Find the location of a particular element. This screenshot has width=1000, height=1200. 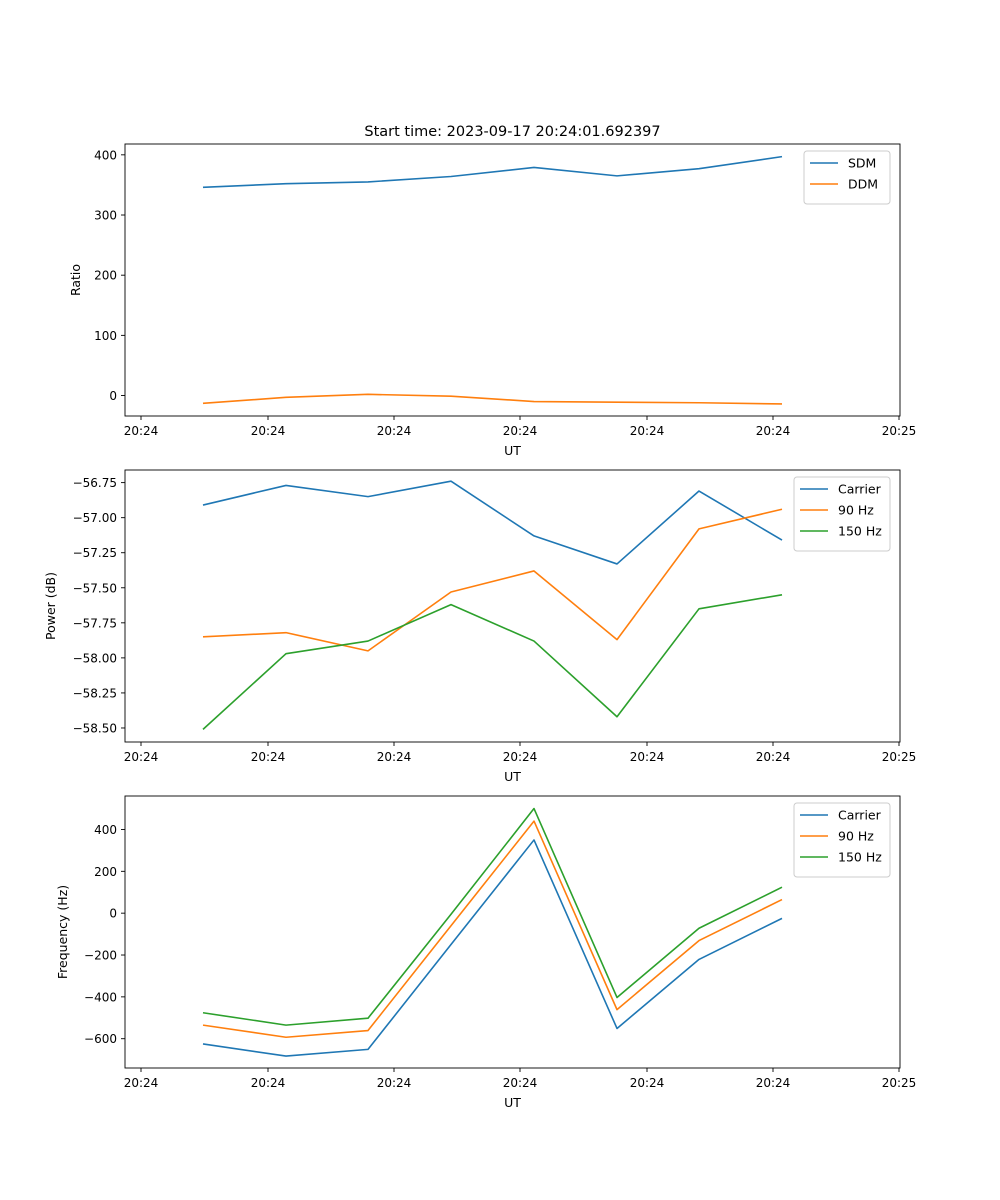

y-tick-label: 300 is located at coordinates (105, 216).